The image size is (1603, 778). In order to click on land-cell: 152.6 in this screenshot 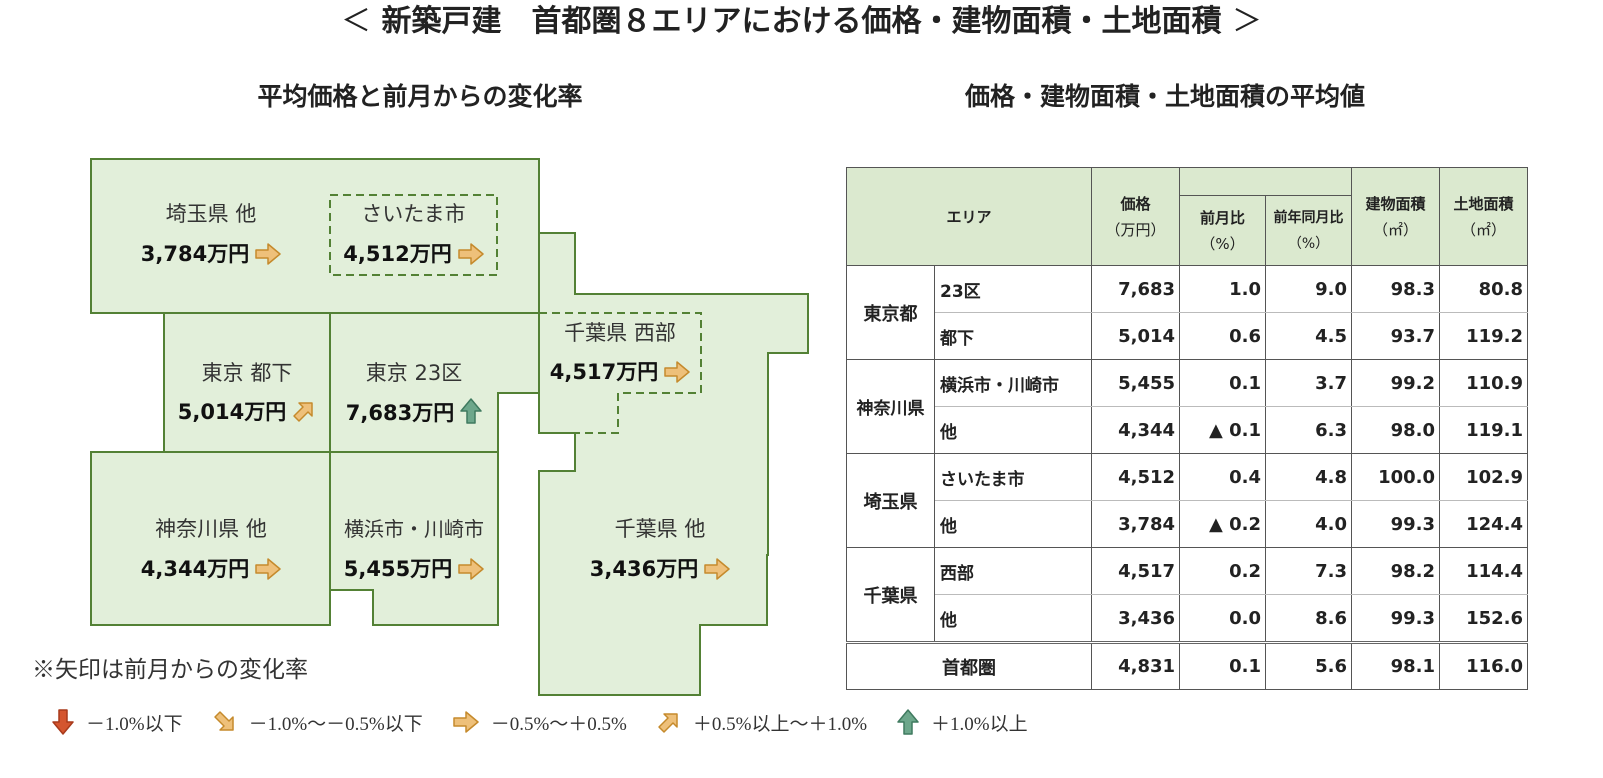, I will do `click(1484, 618)`.